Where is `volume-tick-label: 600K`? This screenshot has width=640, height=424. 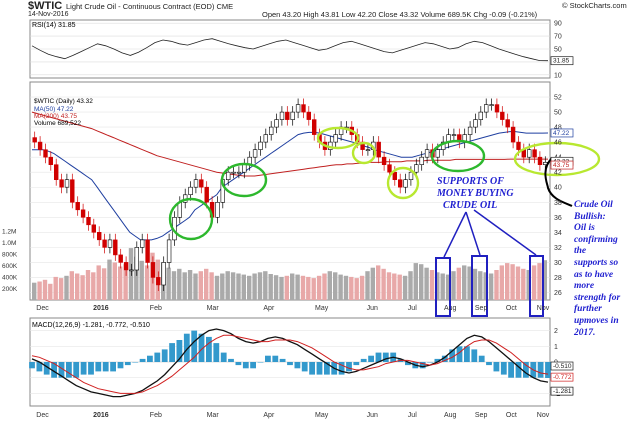 volume-tick-label: 600K is located at coordinates (10, 266).